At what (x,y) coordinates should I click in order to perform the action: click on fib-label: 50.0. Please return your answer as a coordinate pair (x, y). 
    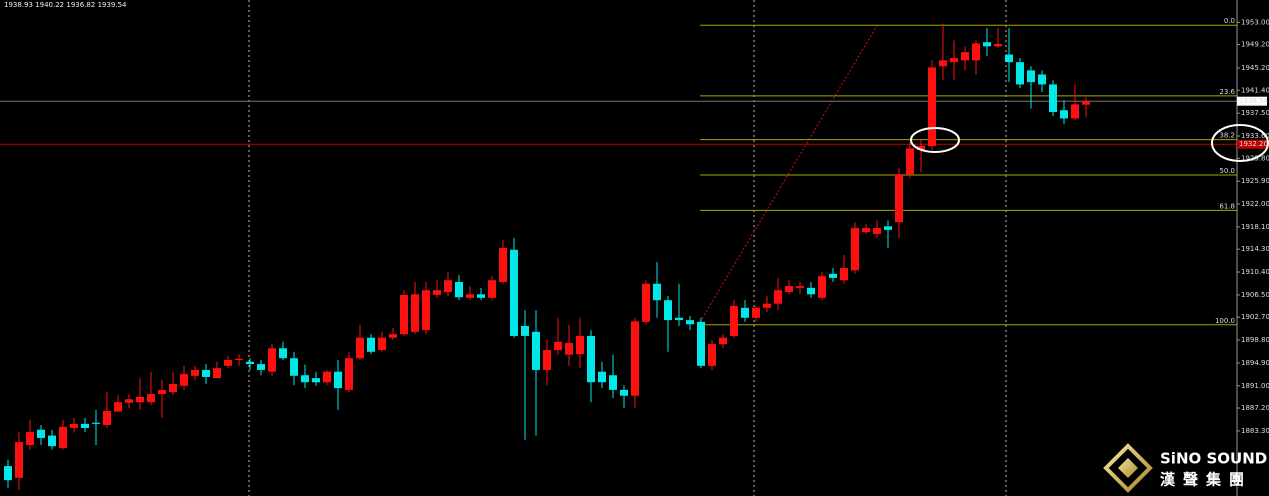
    Looking at the image, I should click on (1227, 171).